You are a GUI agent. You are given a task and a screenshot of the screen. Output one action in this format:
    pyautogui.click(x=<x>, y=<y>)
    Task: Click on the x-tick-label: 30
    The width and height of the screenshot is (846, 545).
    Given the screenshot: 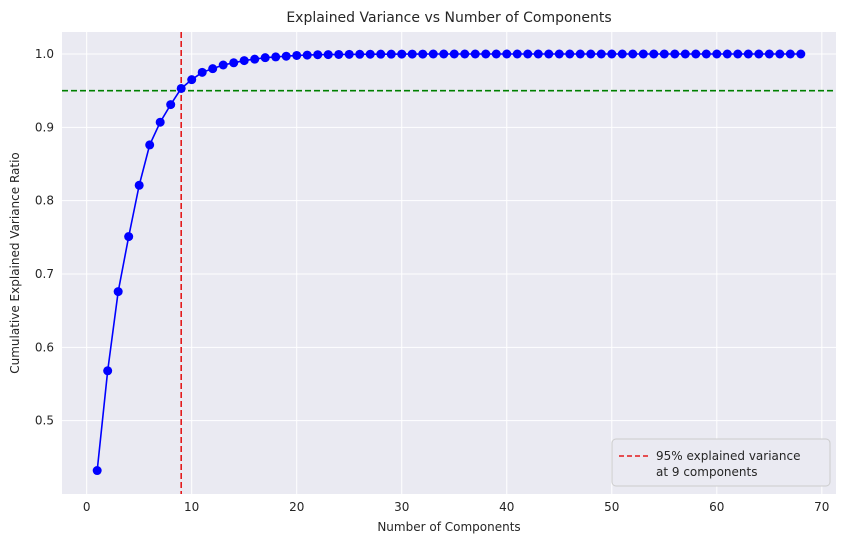 What is the action you would take?
    pyautogui.click(x=401, y=507)
    